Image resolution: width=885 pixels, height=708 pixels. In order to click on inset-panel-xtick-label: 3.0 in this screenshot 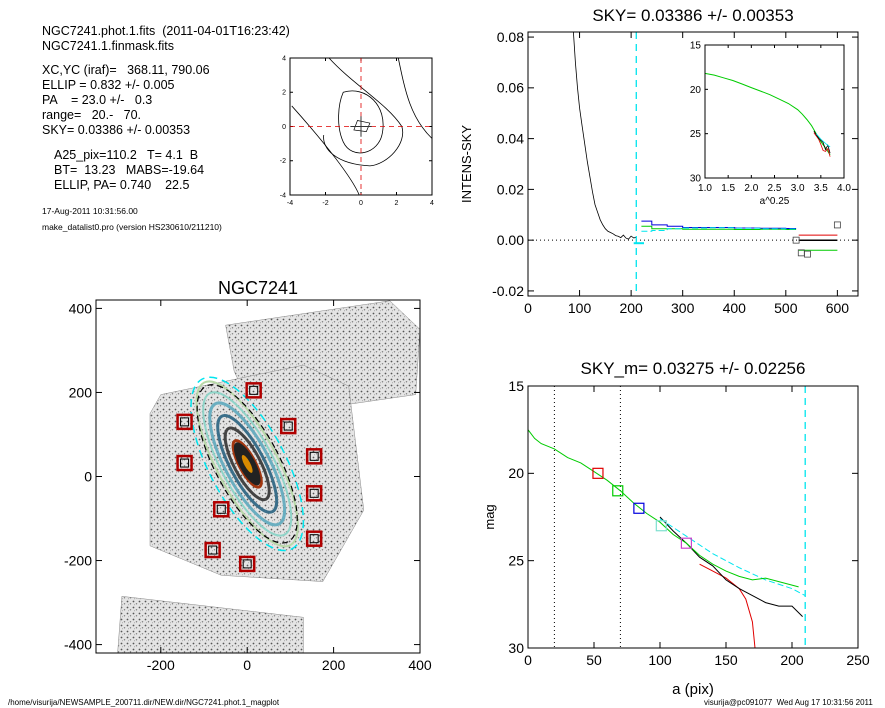, I will do `click(798, 188)`.